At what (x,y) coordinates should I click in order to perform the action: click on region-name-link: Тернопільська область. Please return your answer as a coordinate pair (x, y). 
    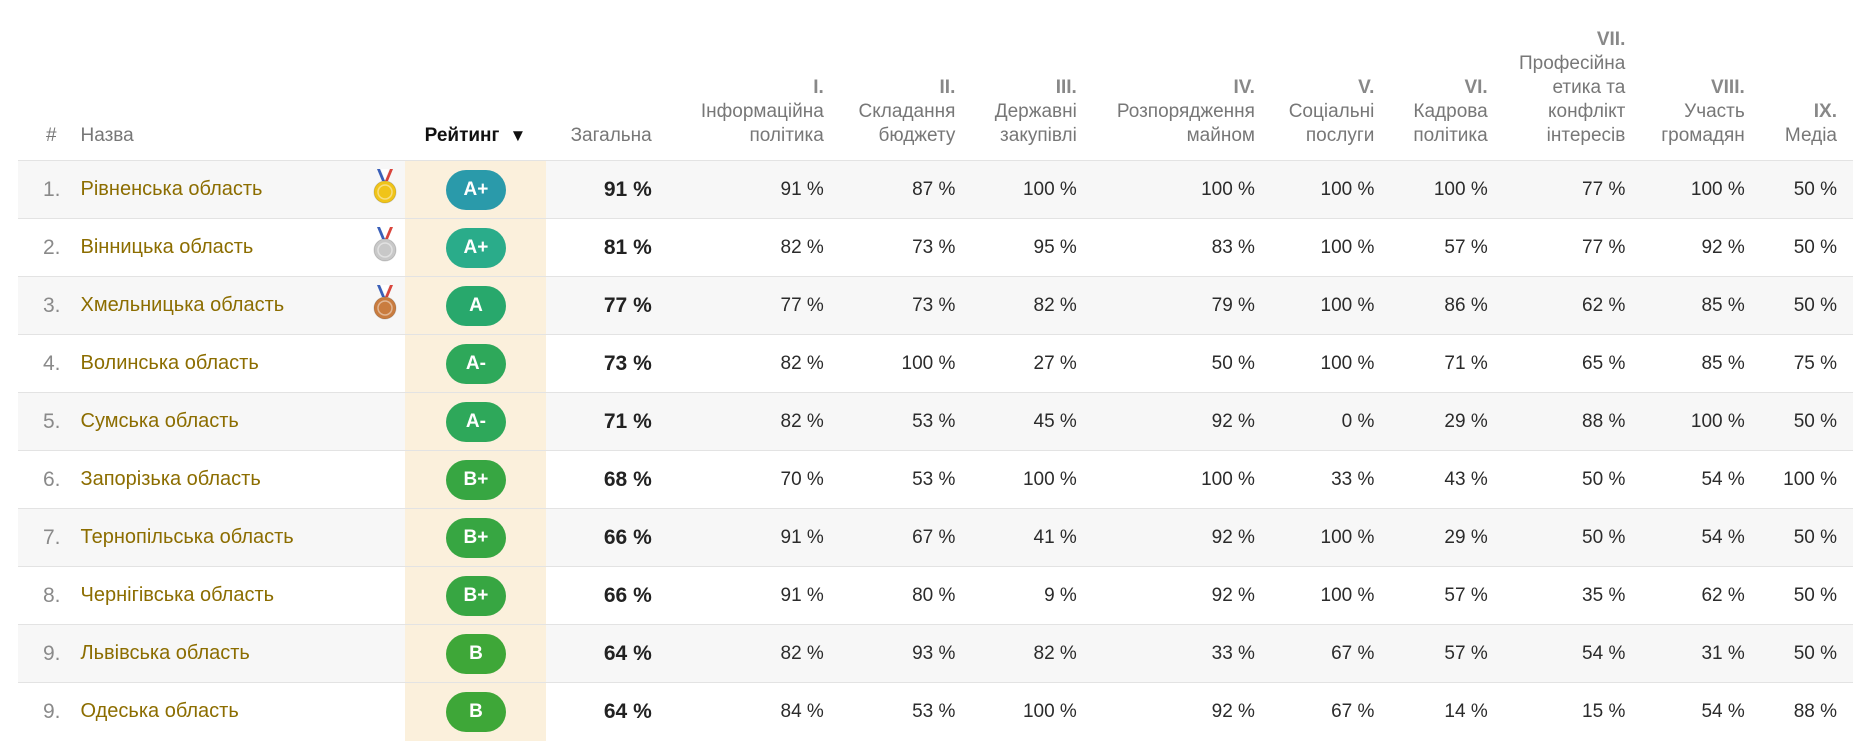
    Looking at the image, I should click on (187, 537).